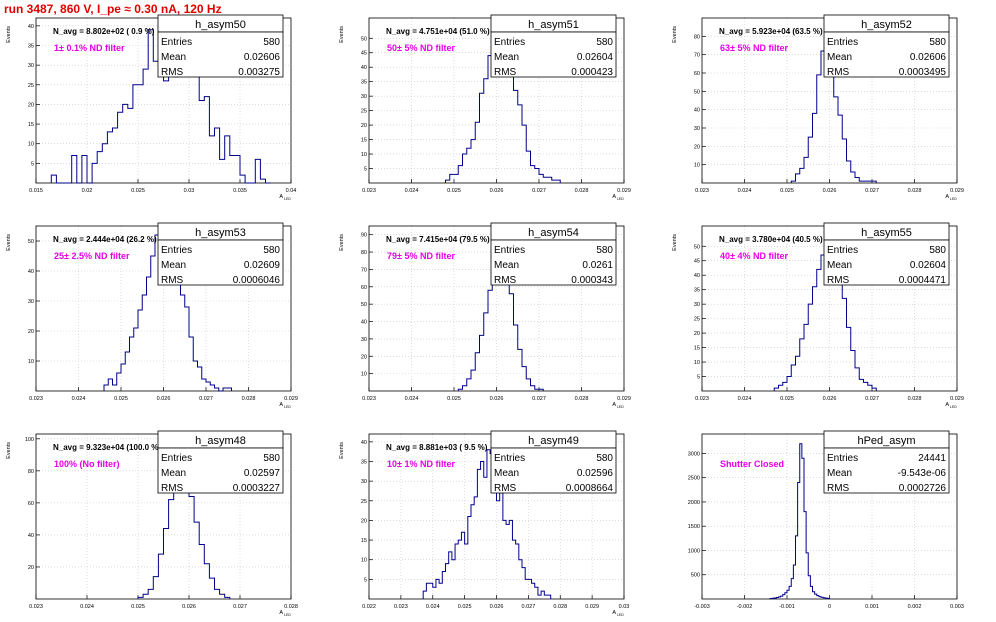 The width and height of the screenshot is (996, 622). I want to click on stats-title: h_asym48, so click(220, 441).